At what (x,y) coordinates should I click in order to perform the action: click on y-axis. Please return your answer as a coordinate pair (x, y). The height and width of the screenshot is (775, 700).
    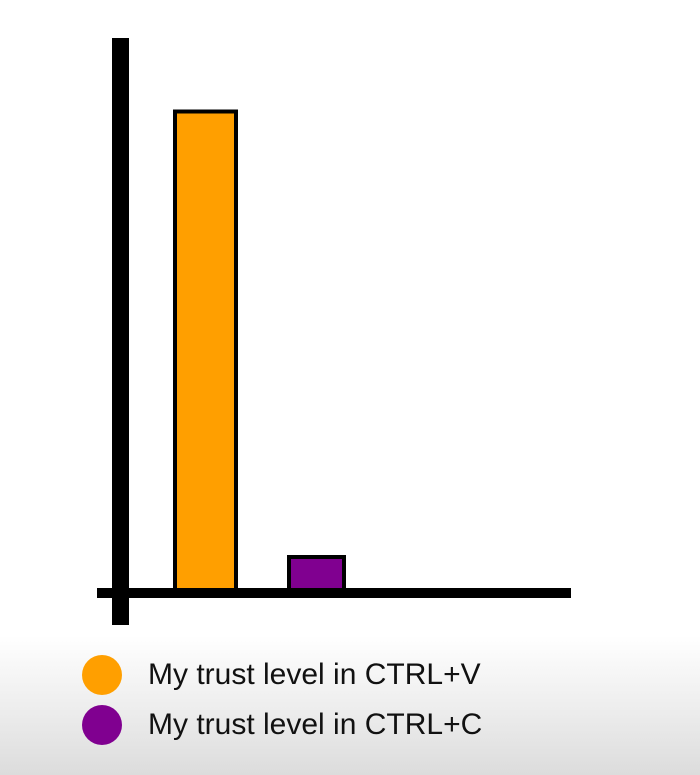
    Looking at the image, I should click on (120, 331).